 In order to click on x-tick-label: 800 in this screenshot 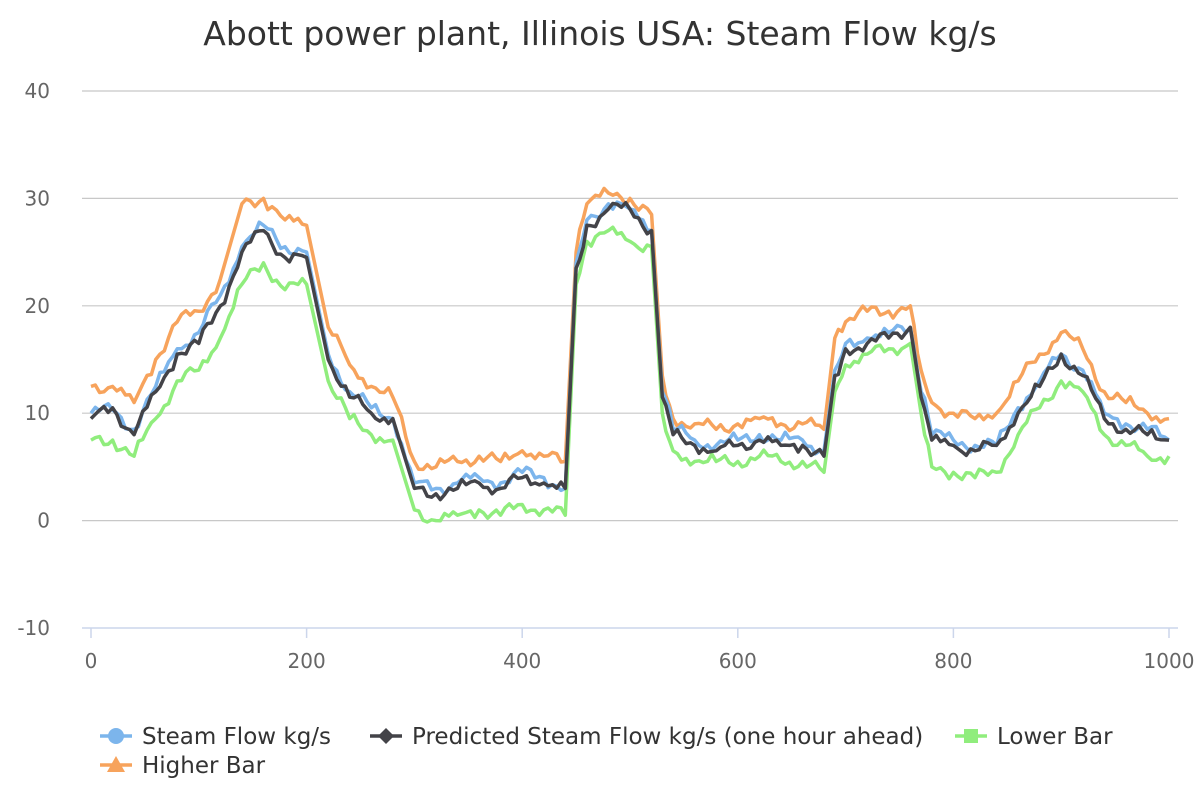, I will do `click(953, 661)`.